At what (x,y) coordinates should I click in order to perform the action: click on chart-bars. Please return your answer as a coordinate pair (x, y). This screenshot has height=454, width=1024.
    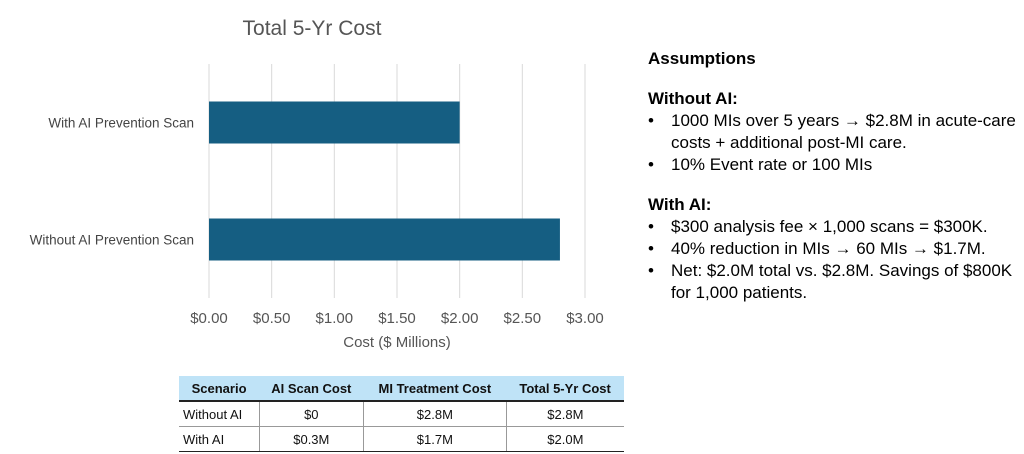
    Looking at the image, I should click on (384, 181).